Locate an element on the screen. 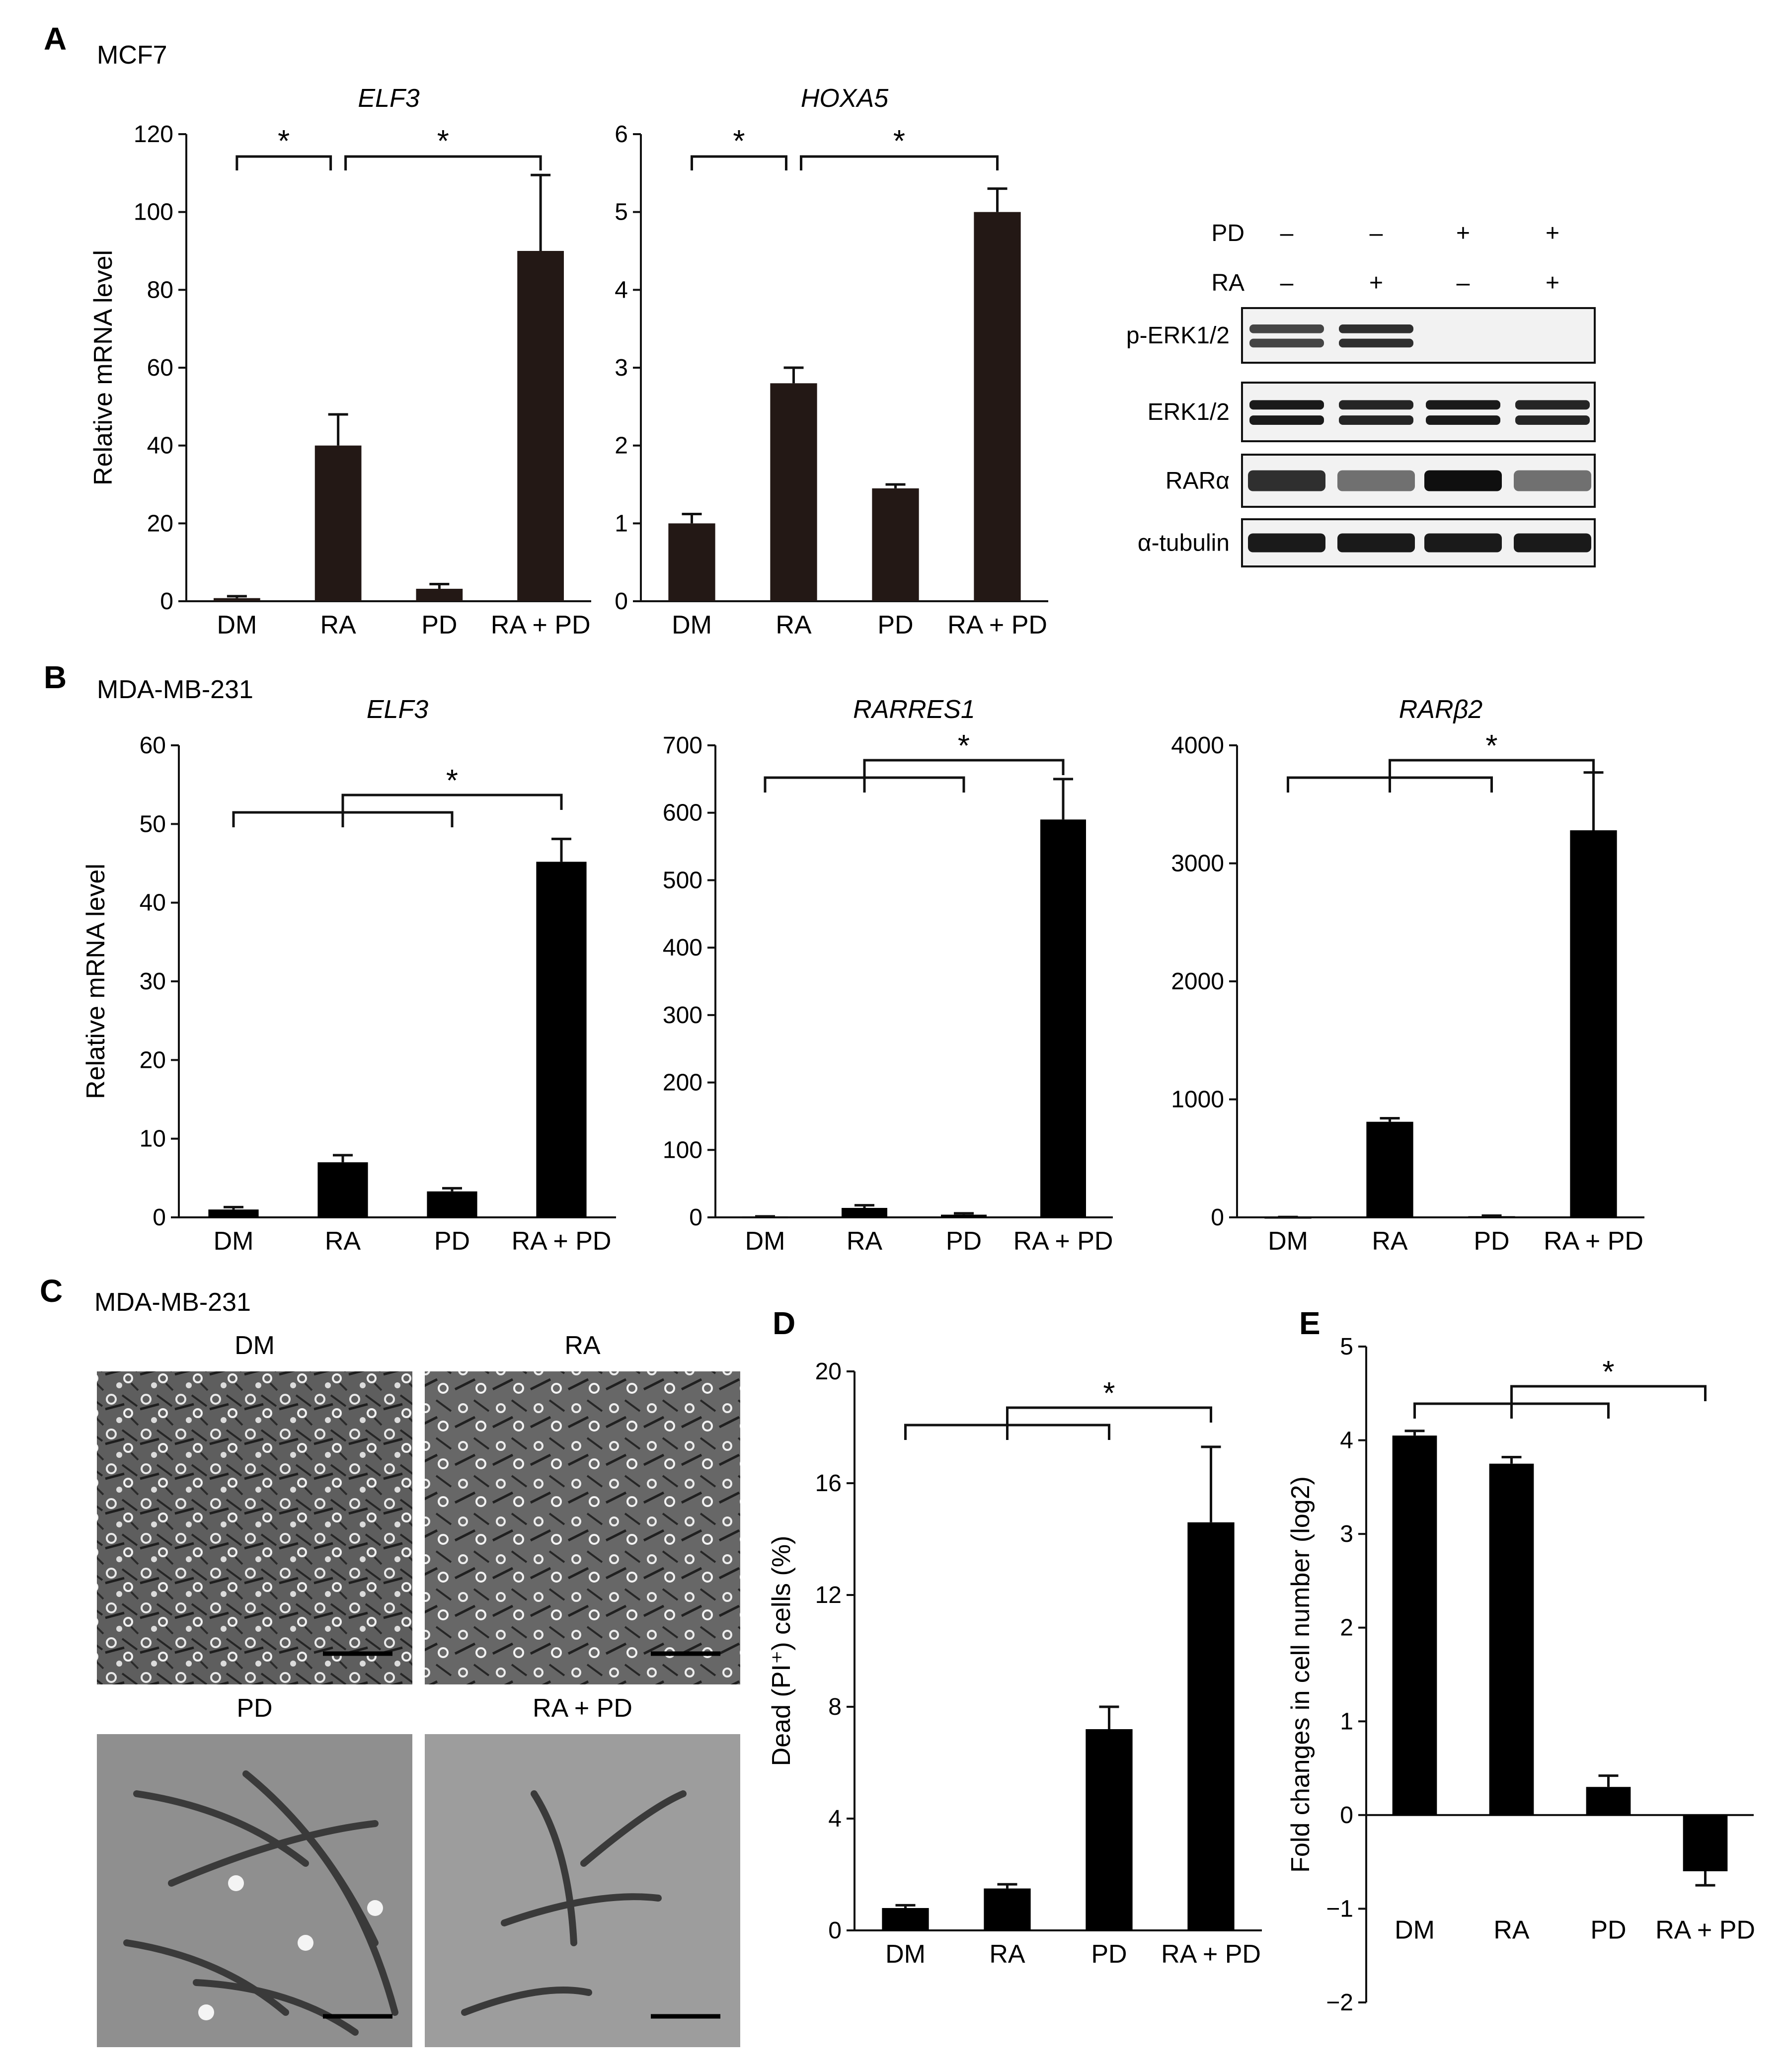 Image resolution: width=1787 pixels, height=2072 pixels. cell-line-label-A: MCF7 is located at coordinates (132, 55).